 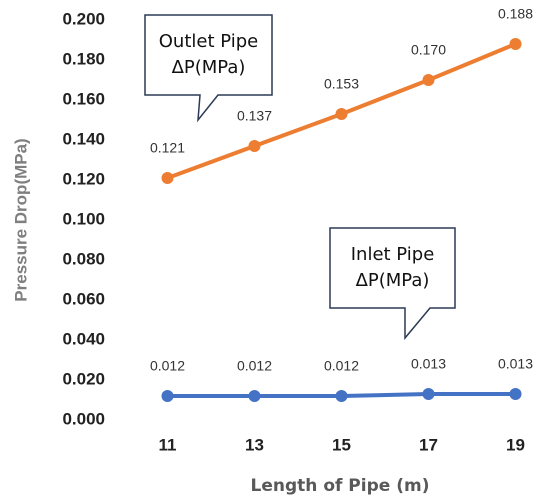 I want to click on x-tick-label: 15, so click(x=341, y=444).